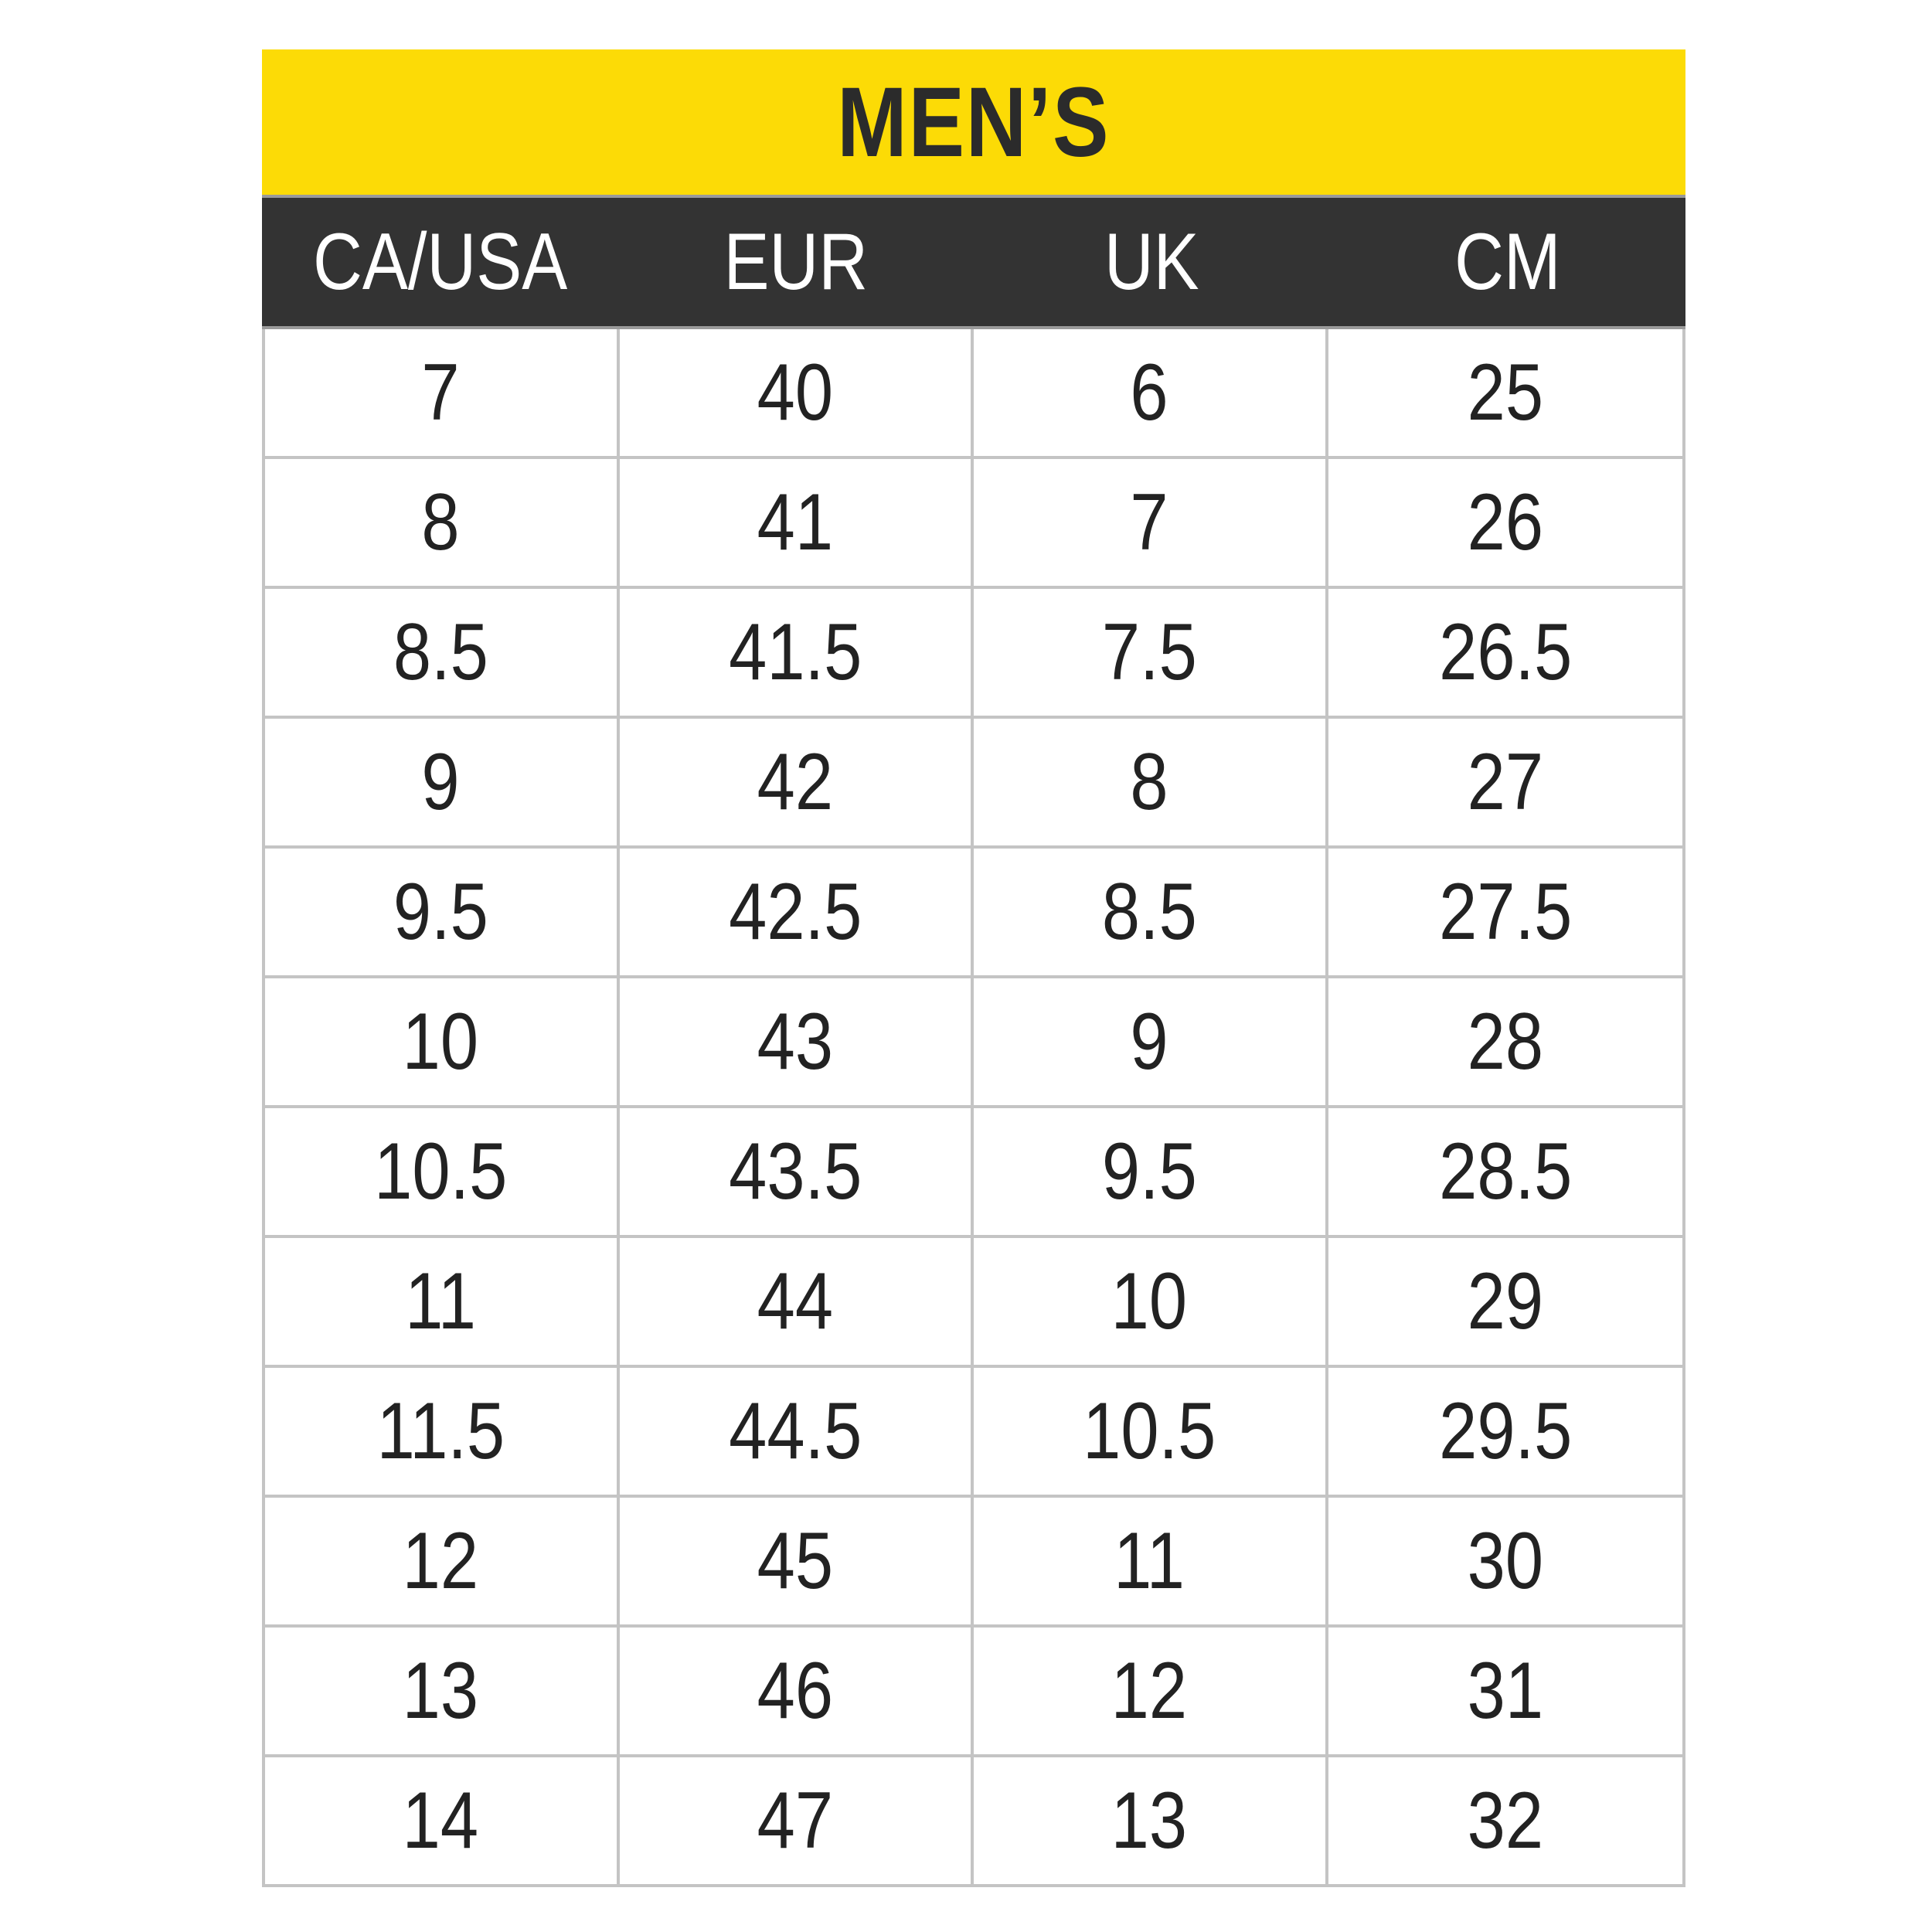  I want to click on table-cell: 28, so click(1505, 1042).